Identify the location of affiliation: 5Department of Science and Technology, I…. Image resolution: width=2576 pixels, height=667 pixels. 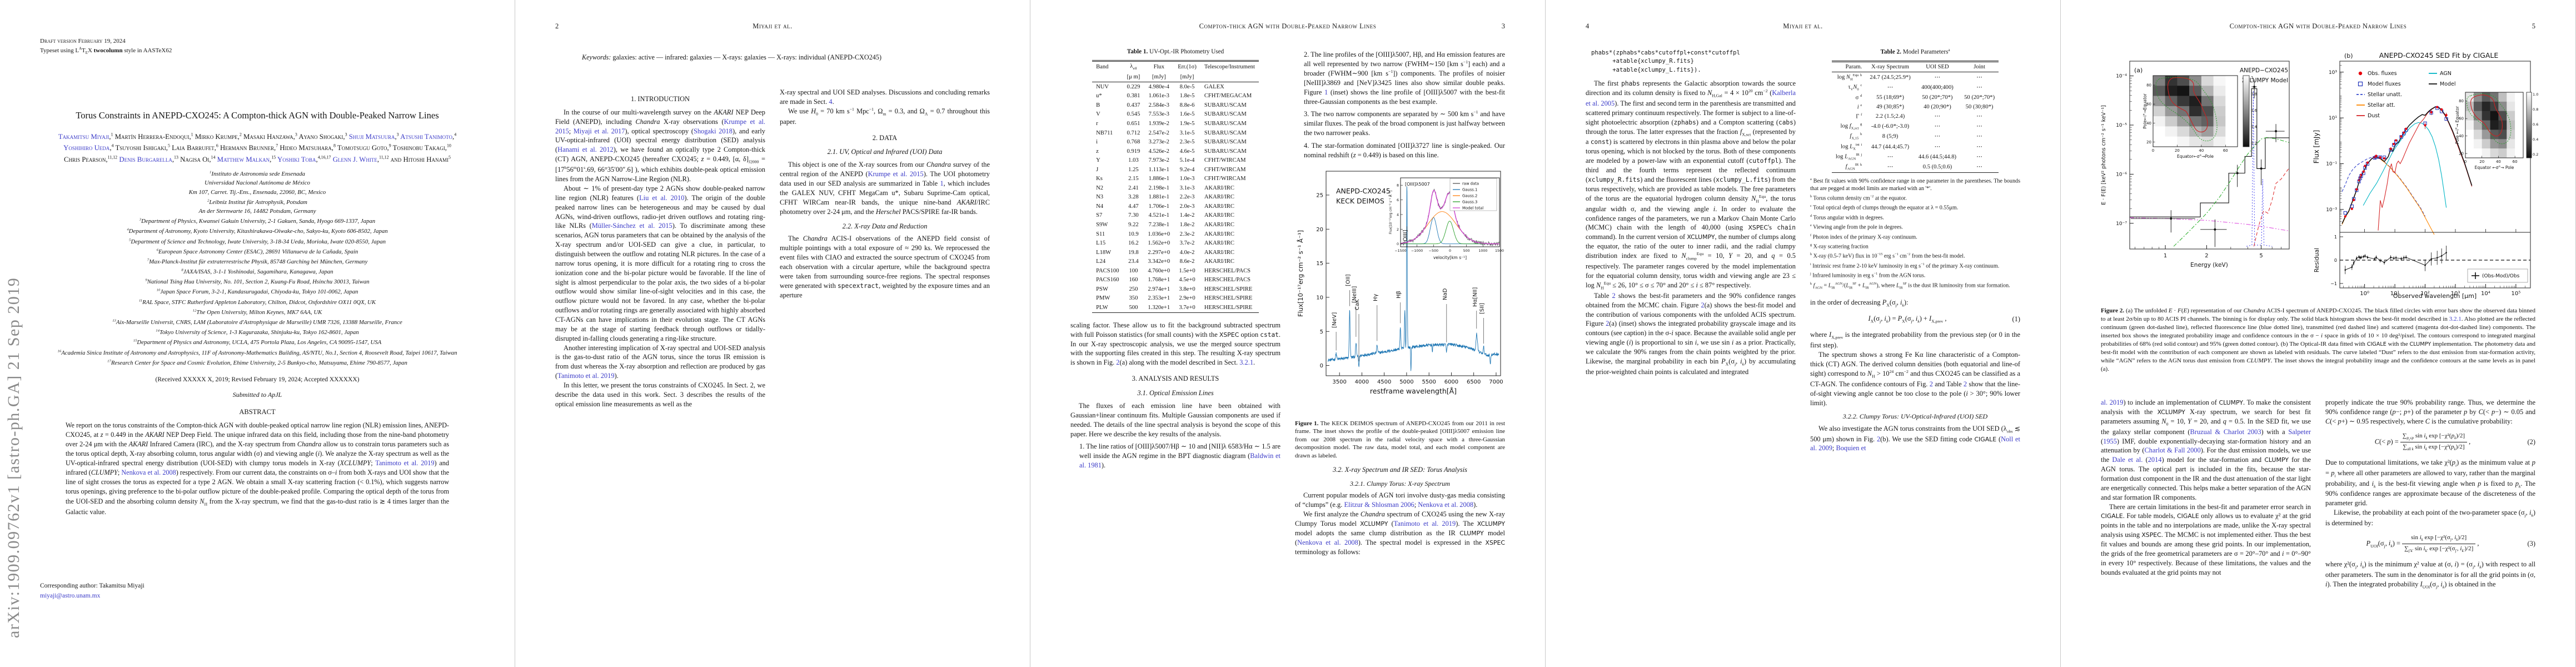
(257, 241).